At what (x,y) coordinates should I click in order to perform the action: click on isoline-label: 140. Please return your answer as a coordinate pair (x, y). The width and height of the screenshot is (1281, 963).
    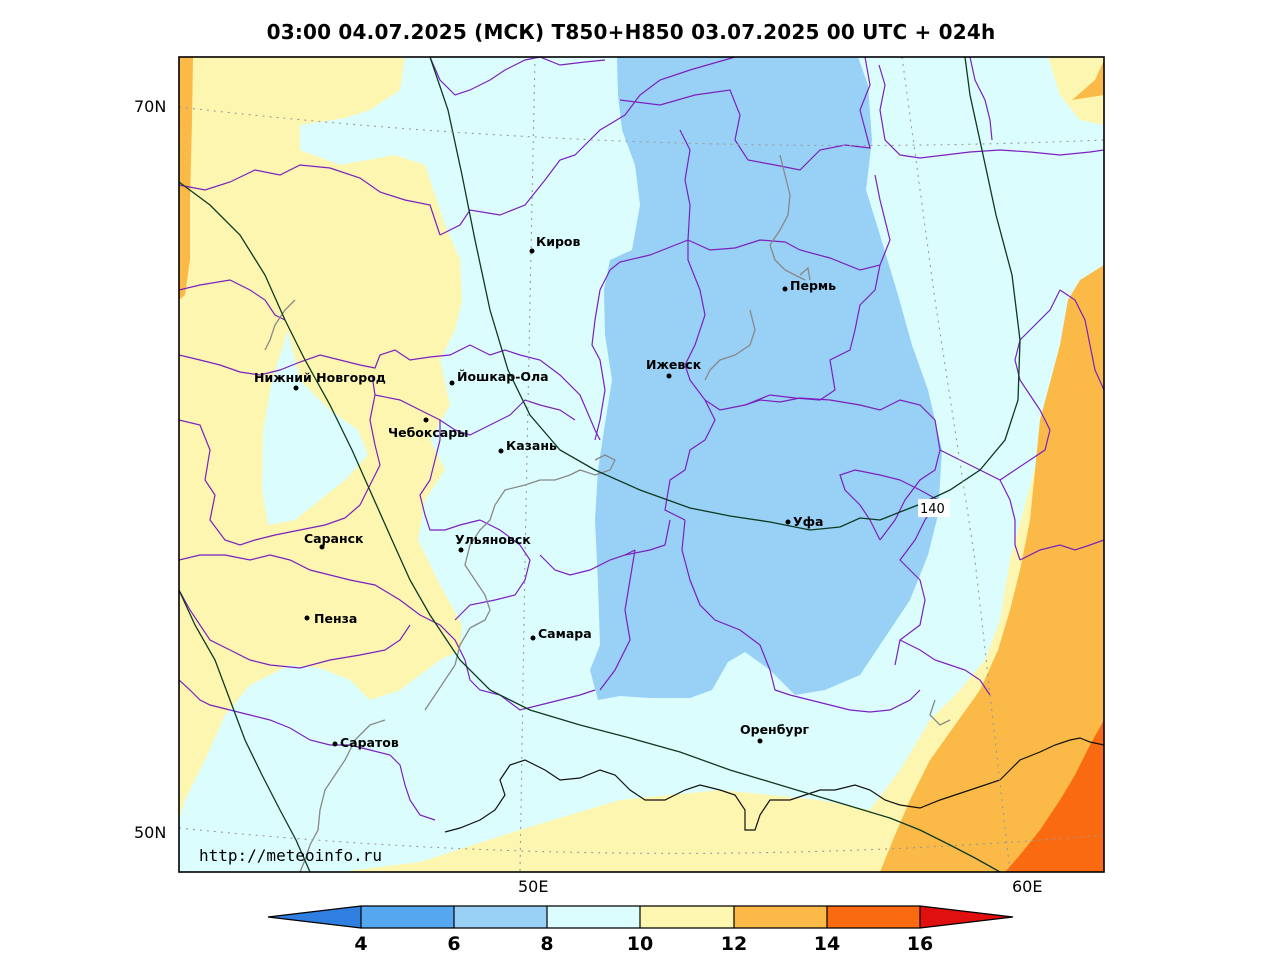
    Looking at the image, I should click on (932, 509).